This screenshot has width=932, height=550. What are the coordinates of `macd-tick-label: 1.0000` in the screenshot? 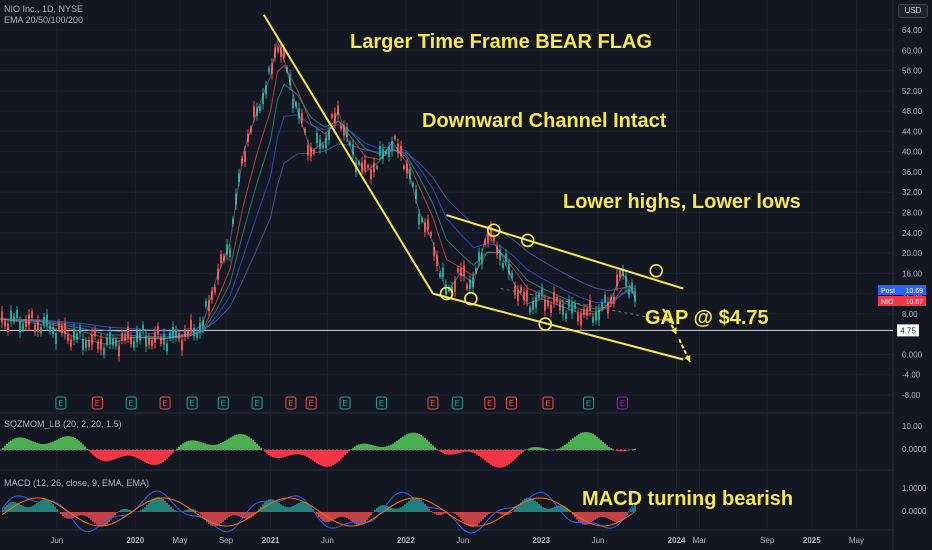 It's located at (914, 488).